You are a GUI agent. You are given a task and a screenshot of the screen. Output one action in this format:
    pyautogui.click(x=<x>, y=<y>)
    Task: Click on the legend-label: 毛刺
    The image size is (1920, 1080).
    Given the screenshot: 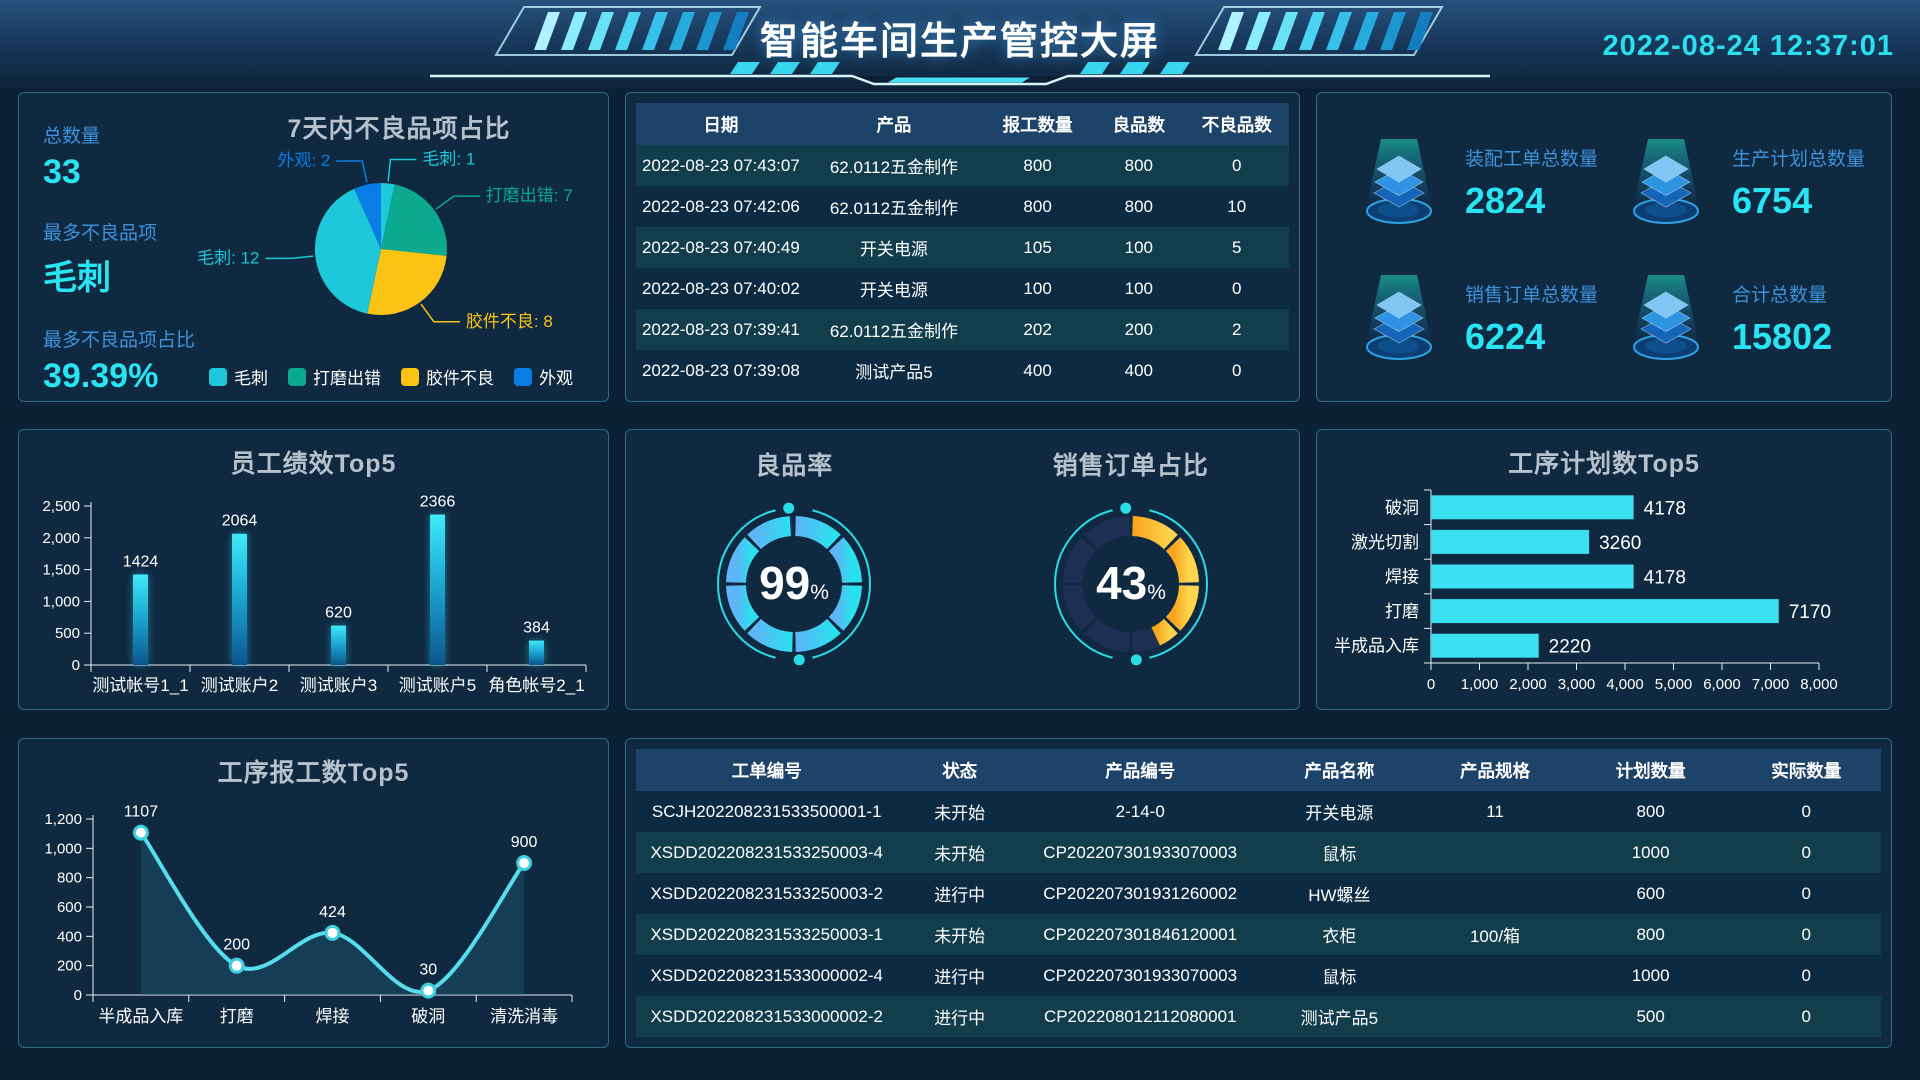 What is the action you would take?
    pyautogui.click(x=251, y=378)
    